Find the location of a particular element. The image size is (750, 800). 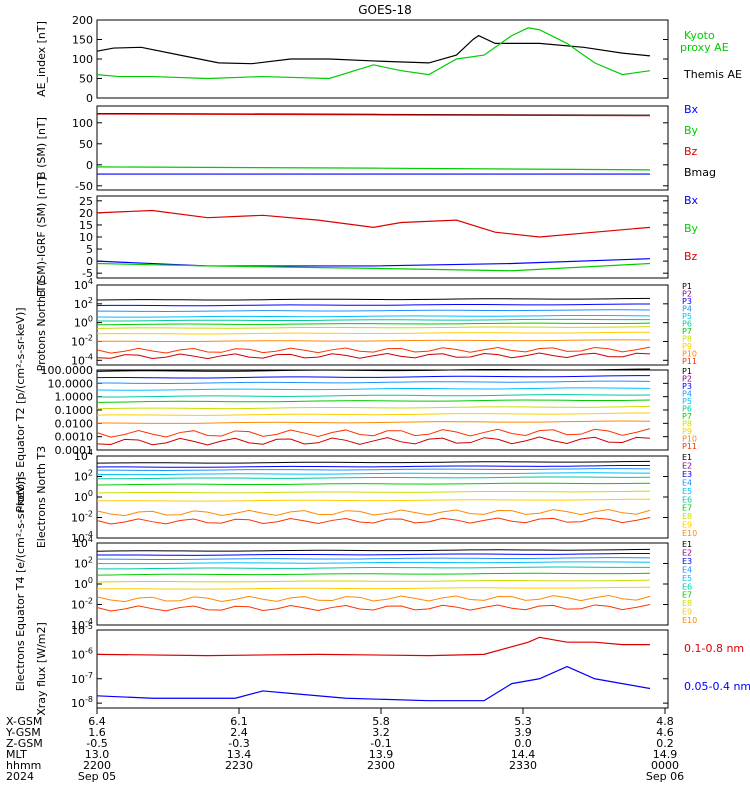

y-tick-label: 5 is located at coordinates (89, 249).